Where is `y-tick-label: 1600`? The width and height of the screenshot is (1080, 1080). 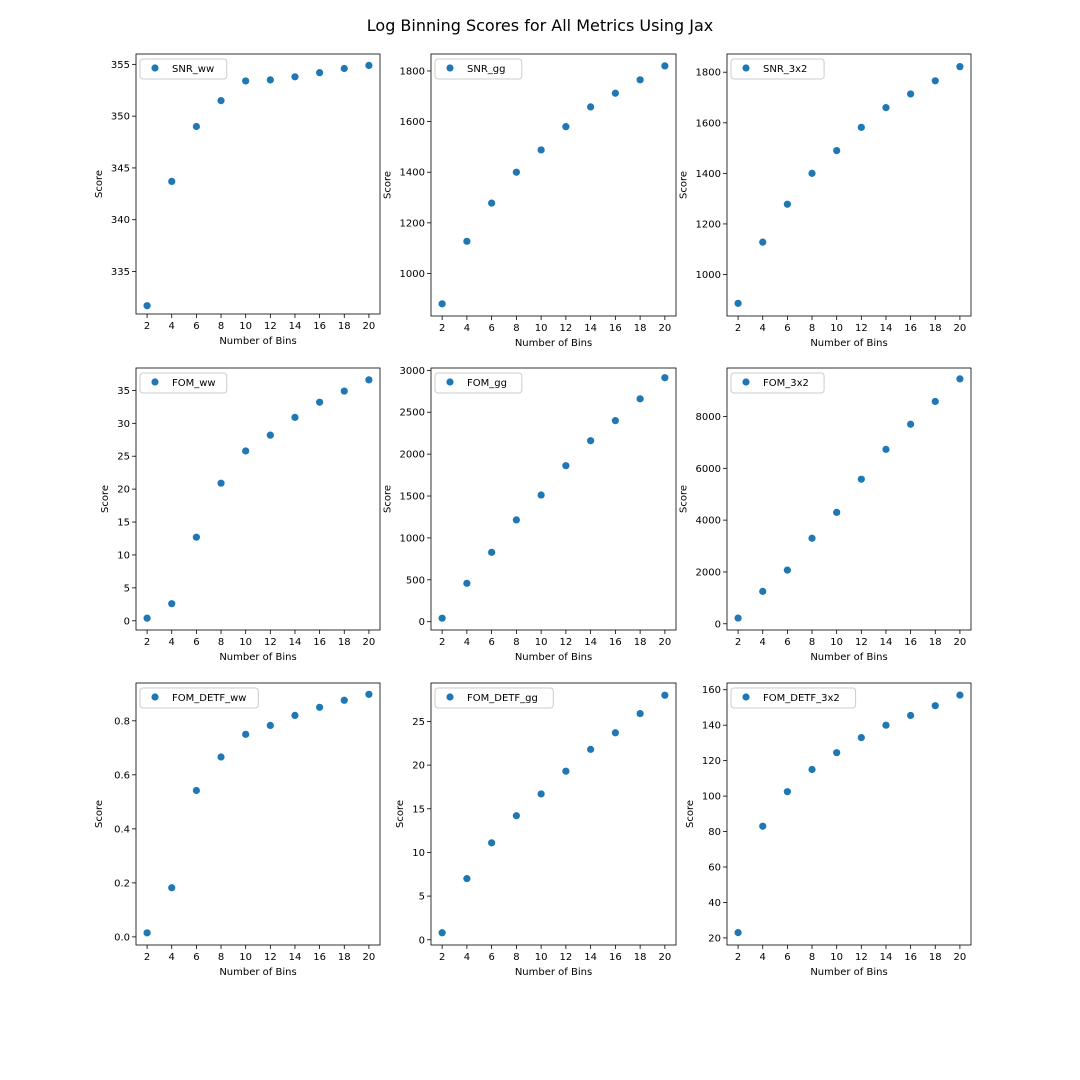
y-tick-label: 1600 is located at coordinates (708, 123).